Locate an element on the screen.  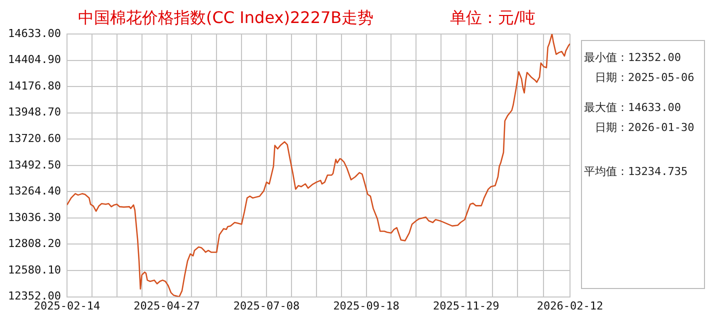
x-tick-label: 2025-02-14 is located at coordinates (67, 305).